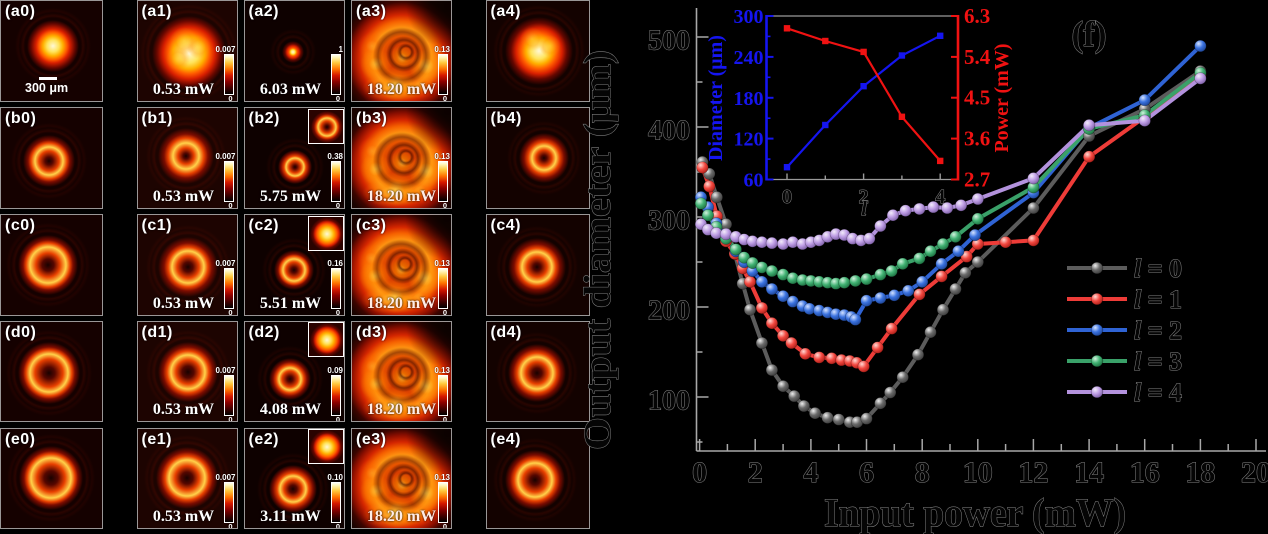 This screenshot has width=1268, height=534. Describe the element at coordinates (1158, 268) in the screenshot. I see `svg-text: l = 0` at that location.